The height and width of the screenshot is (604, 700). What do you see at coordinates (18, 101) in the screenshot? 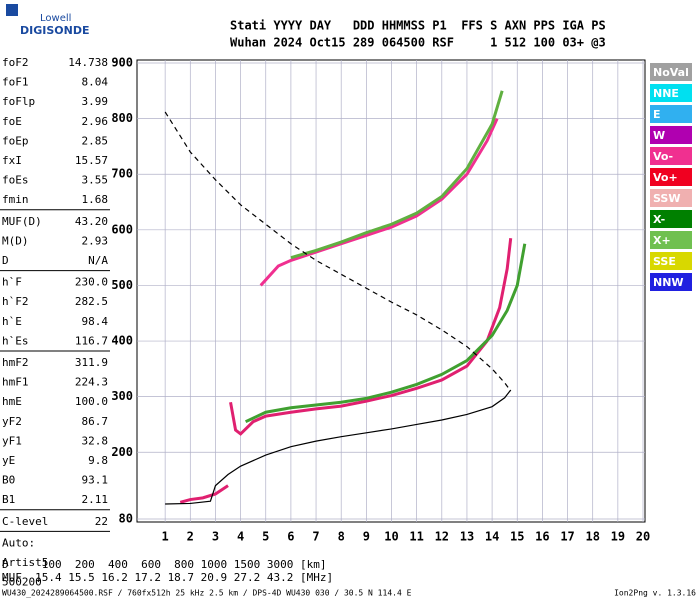
I see `param-name: foFlp` at bounding box center [18, 101].